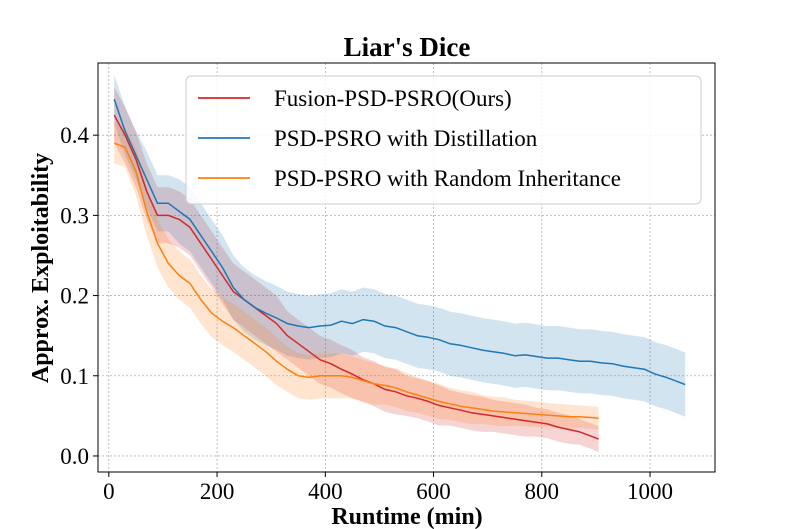  Describe the element at coordinates (542, 491) in the screenshot. I see `x-tick-label: 800` at that location.